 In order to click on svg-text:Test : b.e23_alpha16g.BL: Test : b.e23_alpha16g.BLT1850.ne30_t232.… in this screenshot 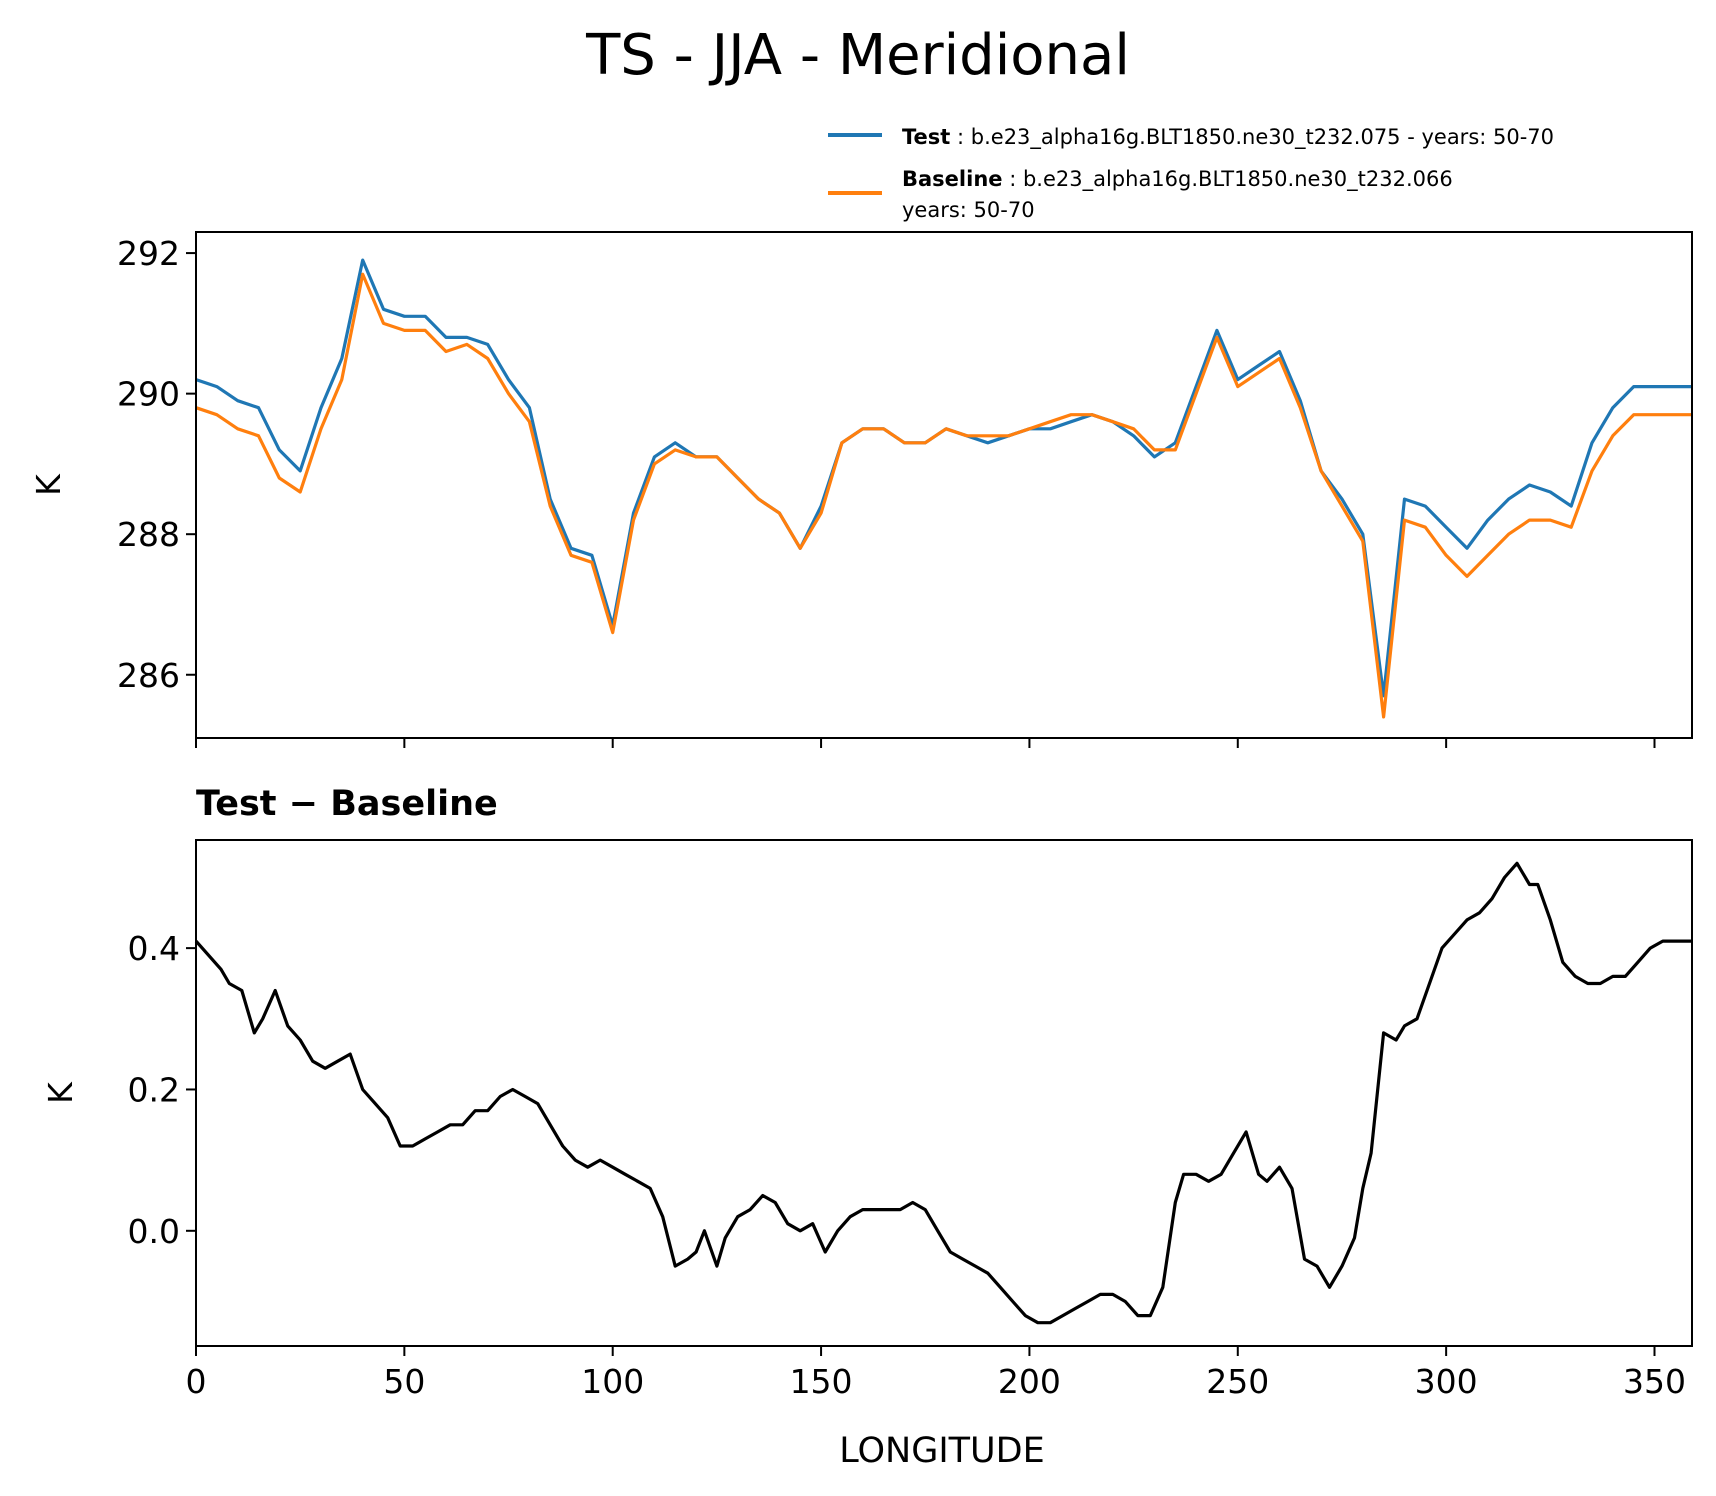, I will do `click(1228, 137)`.